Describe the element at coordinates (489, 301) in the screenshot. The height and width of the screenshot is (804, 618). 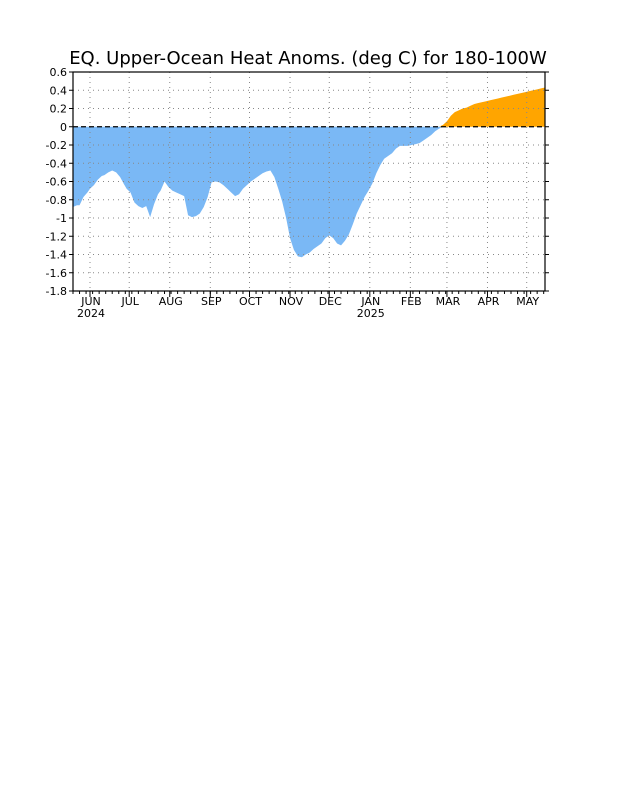
I see `x-tick-label: APR` at that location.